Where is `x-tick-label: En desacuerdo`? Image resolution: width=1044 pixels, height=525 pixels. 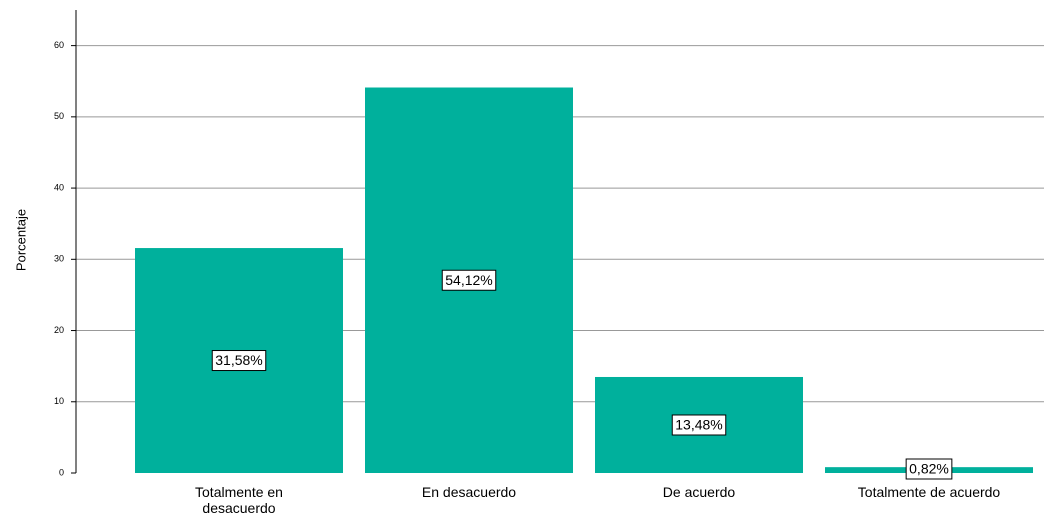
x-tick-label: En desacuerdo is located at coordinates (469, 492).